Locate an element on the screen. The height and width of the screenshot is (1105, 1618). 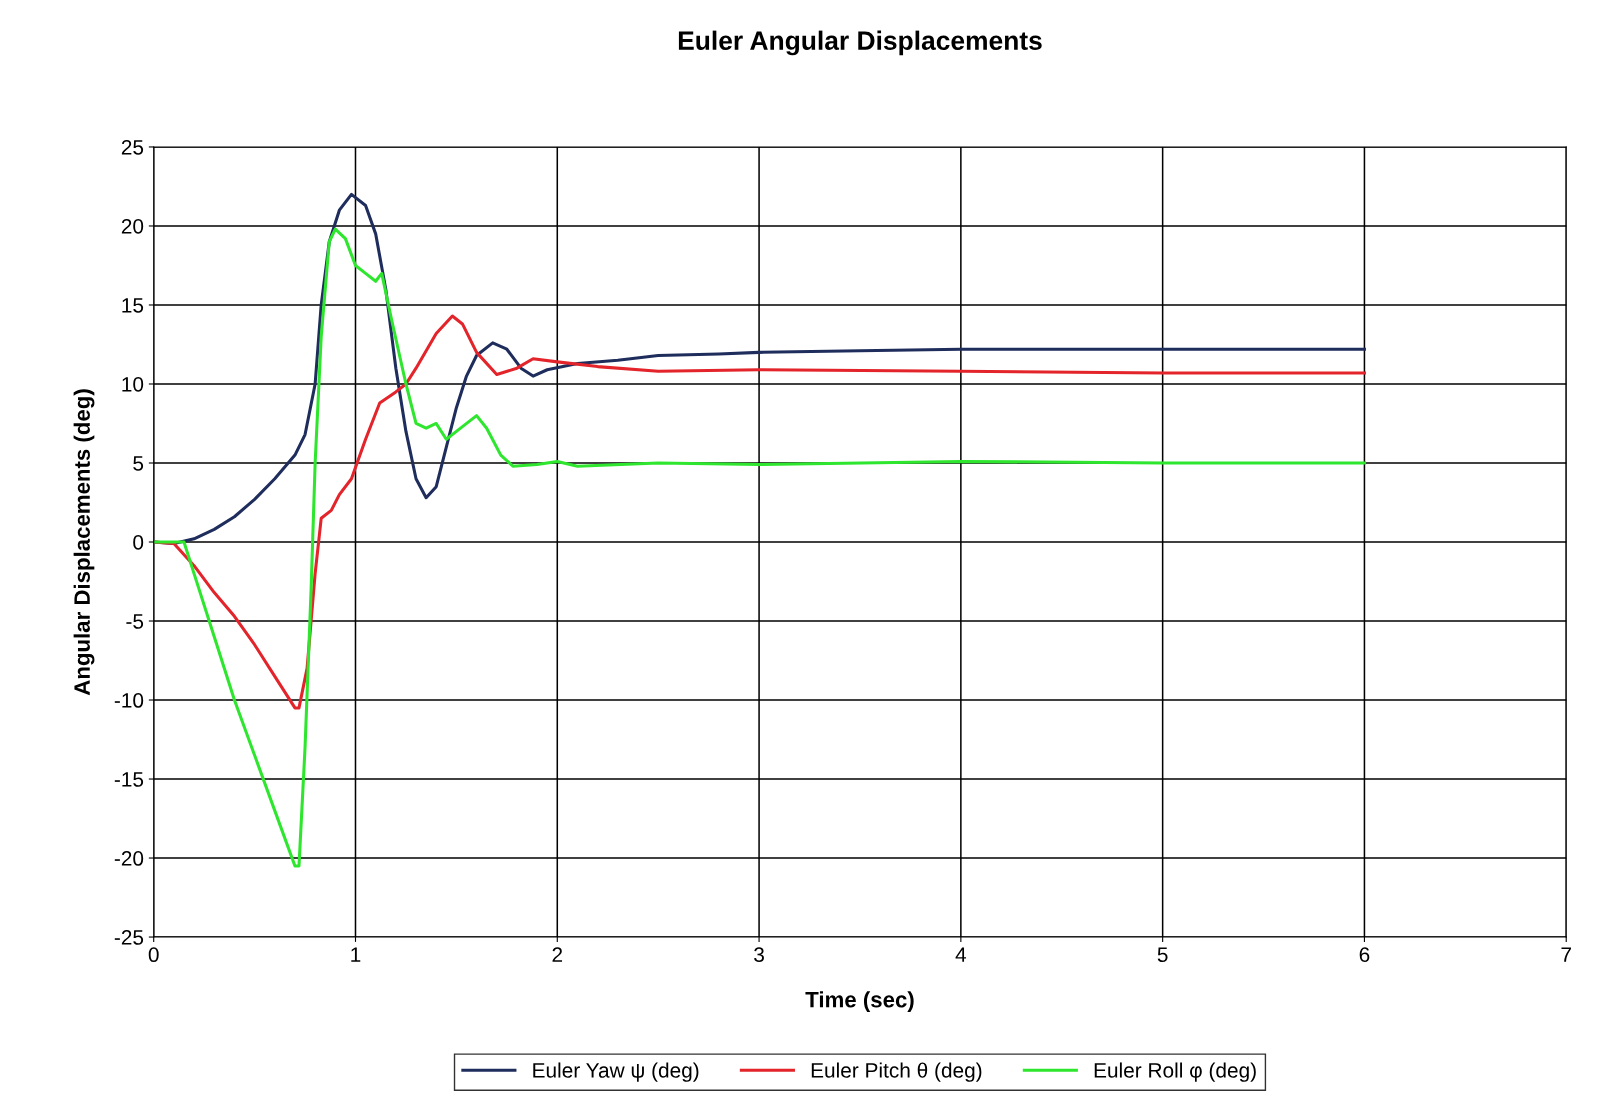
y-tick-label: -5 is located at coordinates (135, 621).